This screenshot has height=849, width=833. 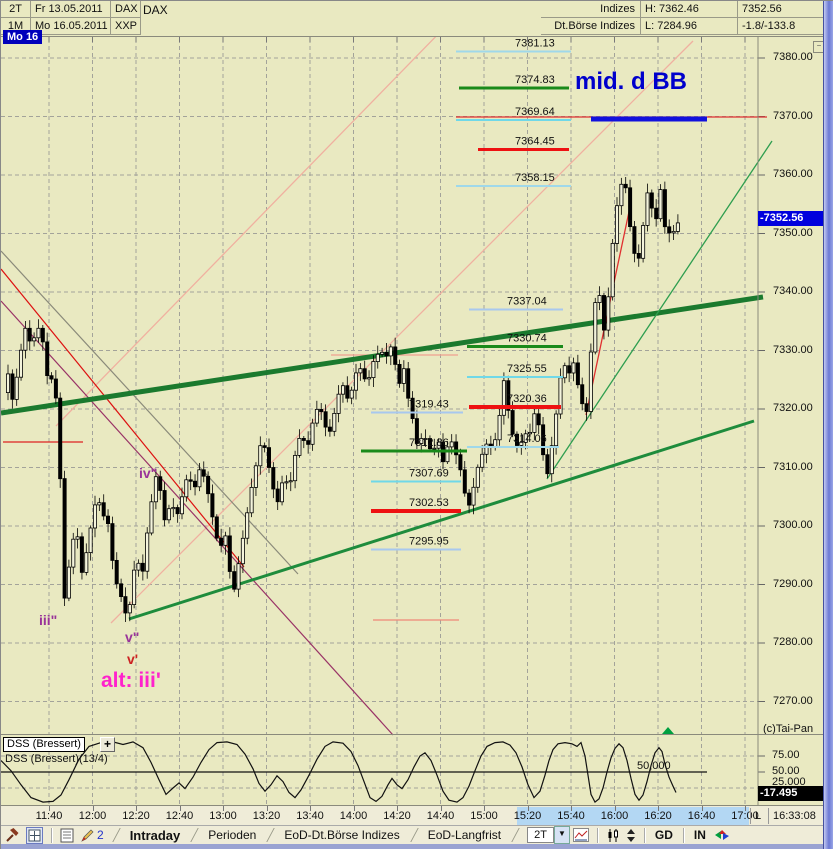 What do you see at coordinates (614, 816) in the screenshot?
I see `time-tick-label: 16:00` at bounding box center [614, 816].